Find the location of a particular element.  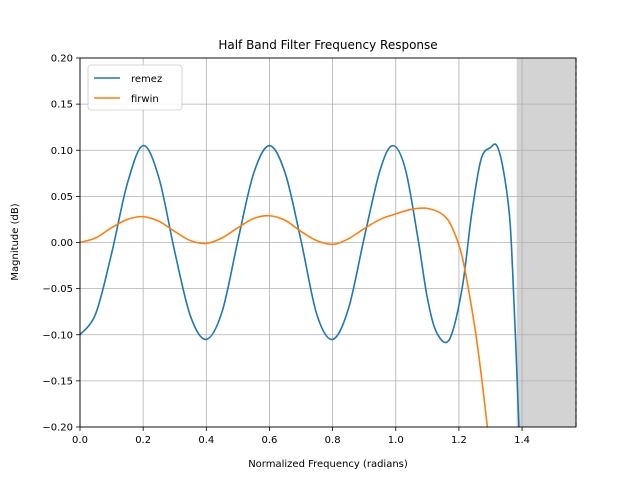

legend: remez firwin is located at coordinates (135, 87).